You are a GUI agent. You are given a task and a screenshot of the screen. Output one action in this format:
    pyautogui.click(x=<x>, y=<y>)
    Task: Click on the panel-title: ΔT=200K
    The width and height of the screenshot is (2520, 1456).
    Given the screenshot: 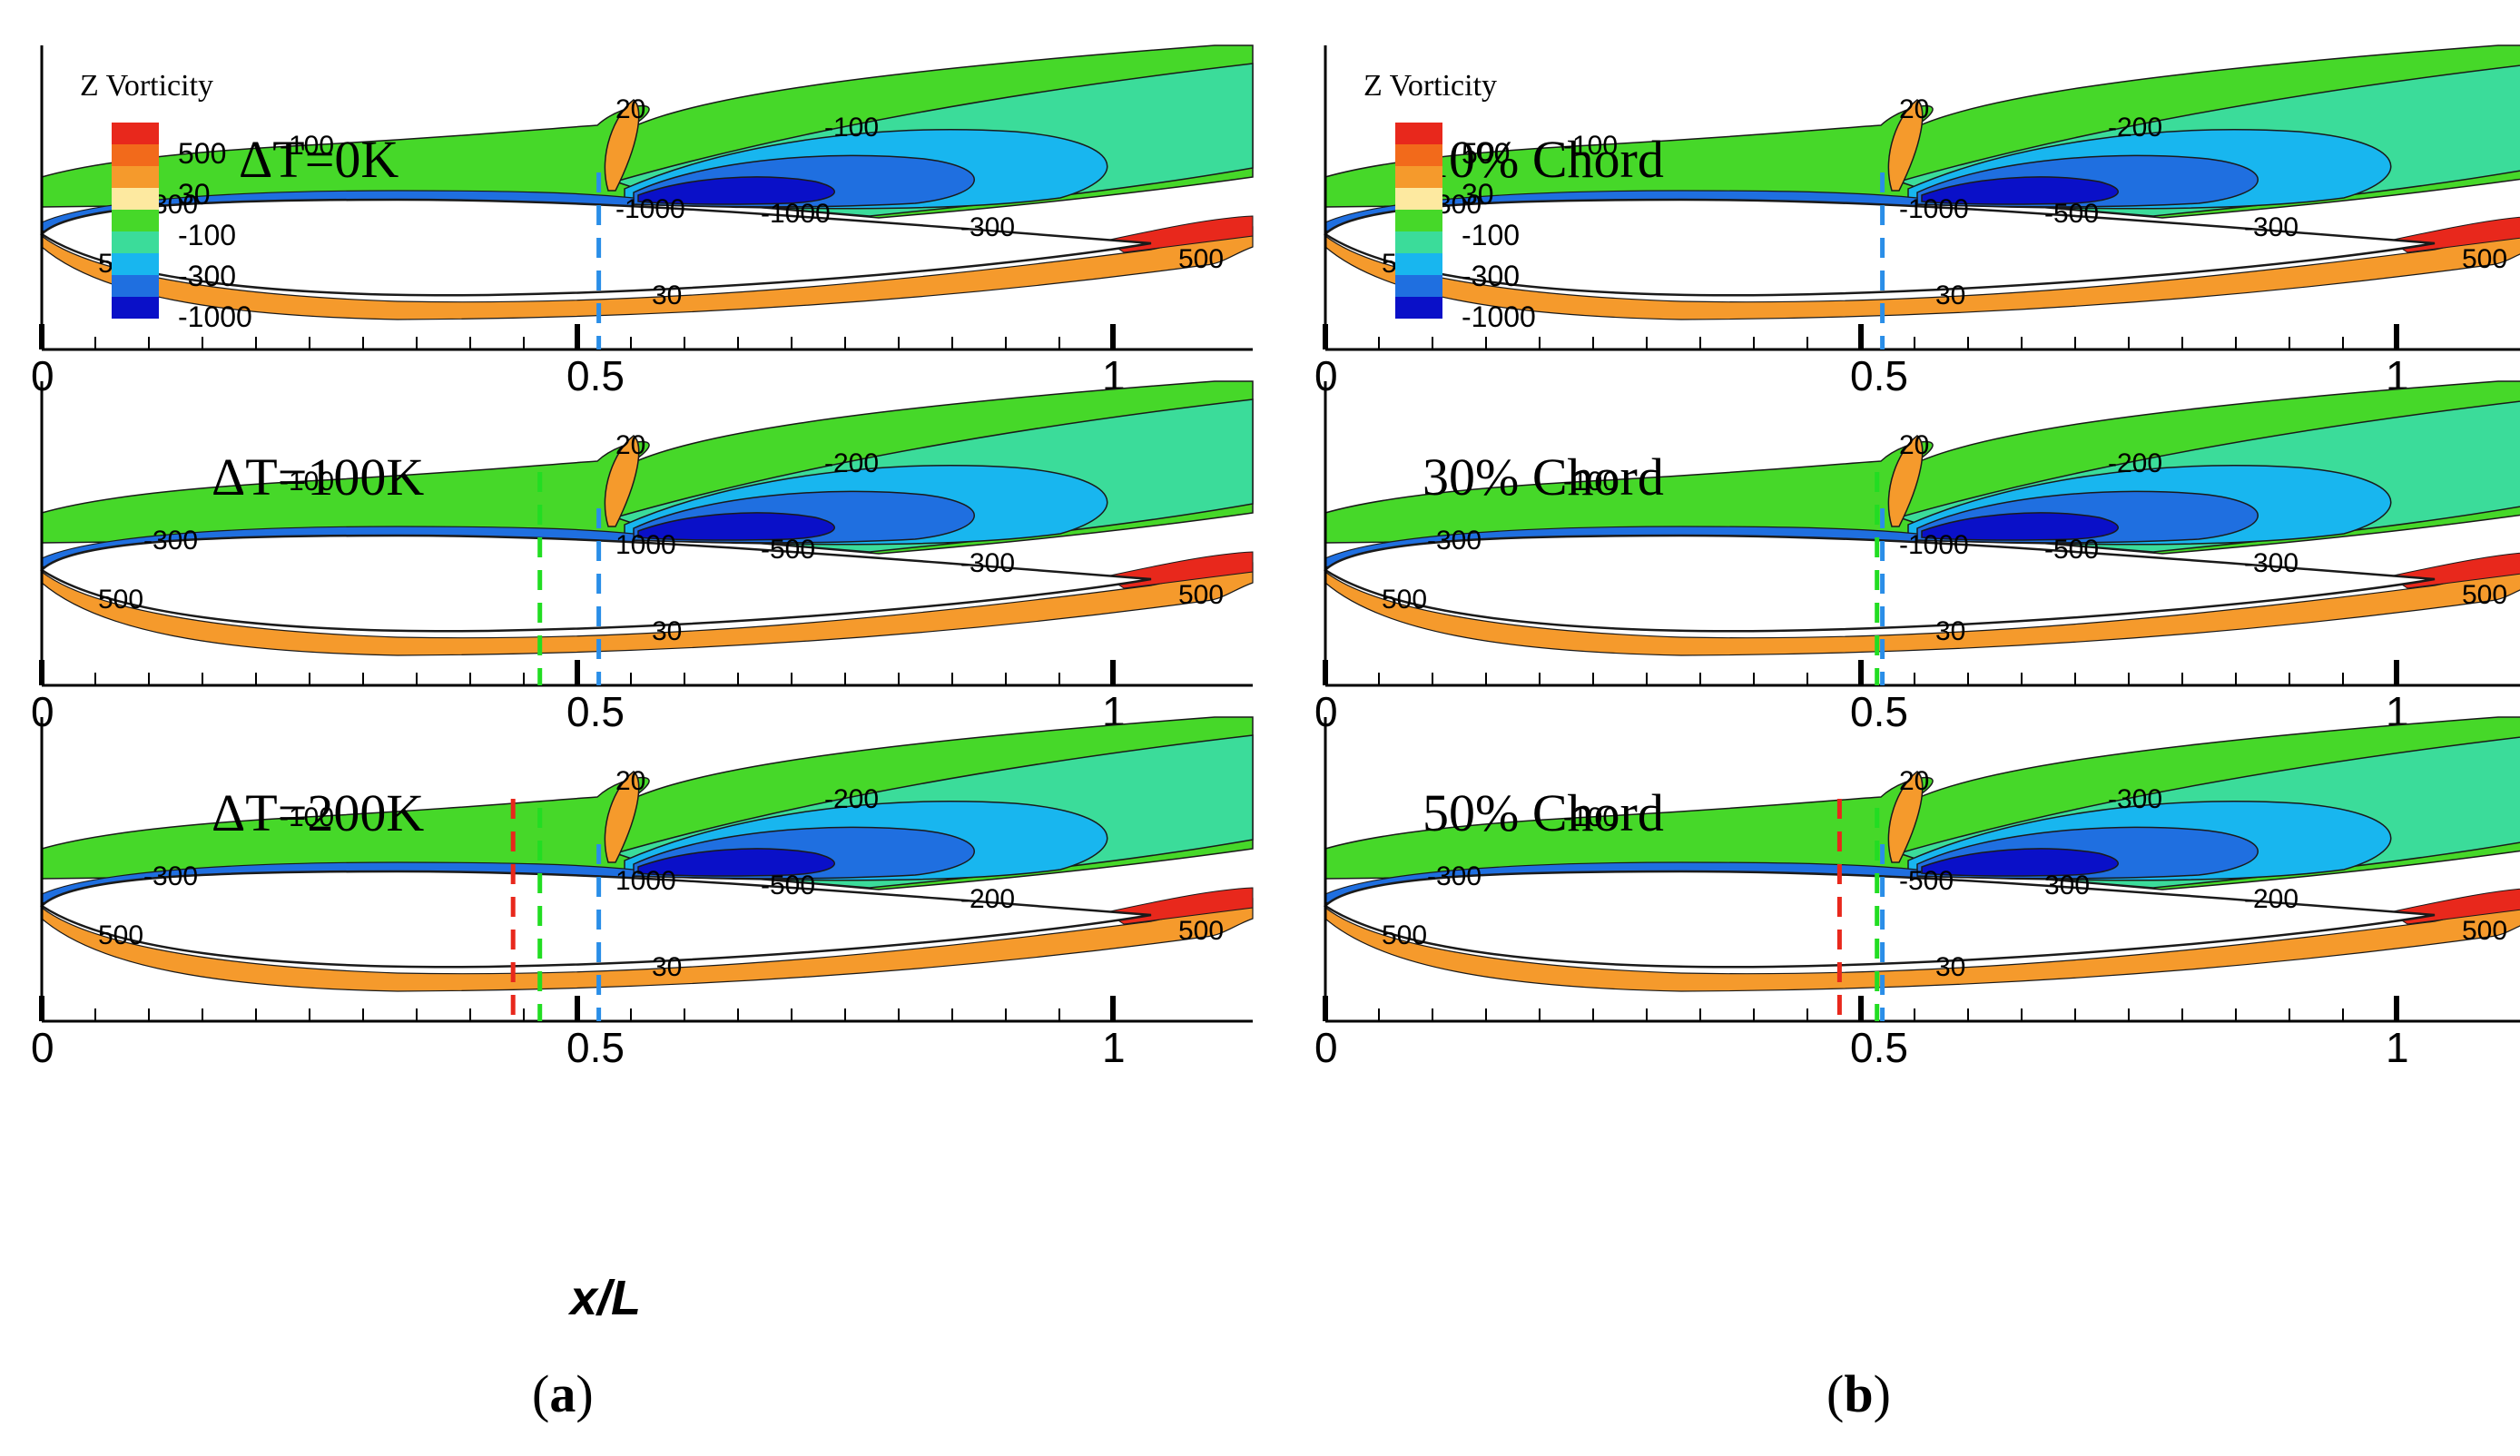 What is the action you would take?
    pyautogui.click(x=318, y=812)
    